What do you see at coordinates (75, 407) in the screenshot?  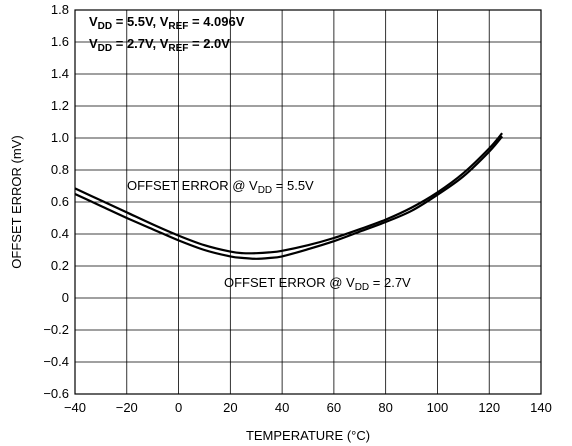 I see `x-tick-label: −40` at bounding box center [75, 407].